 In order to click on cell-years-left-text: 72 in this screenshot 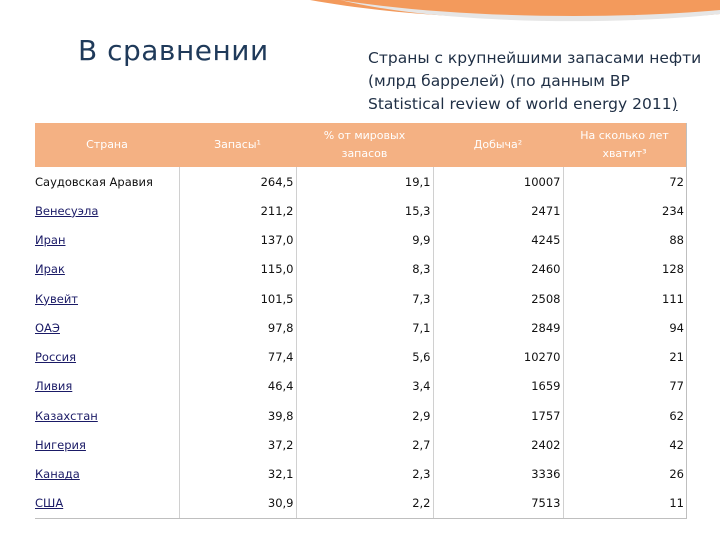, I will do `click(676, 181)`.